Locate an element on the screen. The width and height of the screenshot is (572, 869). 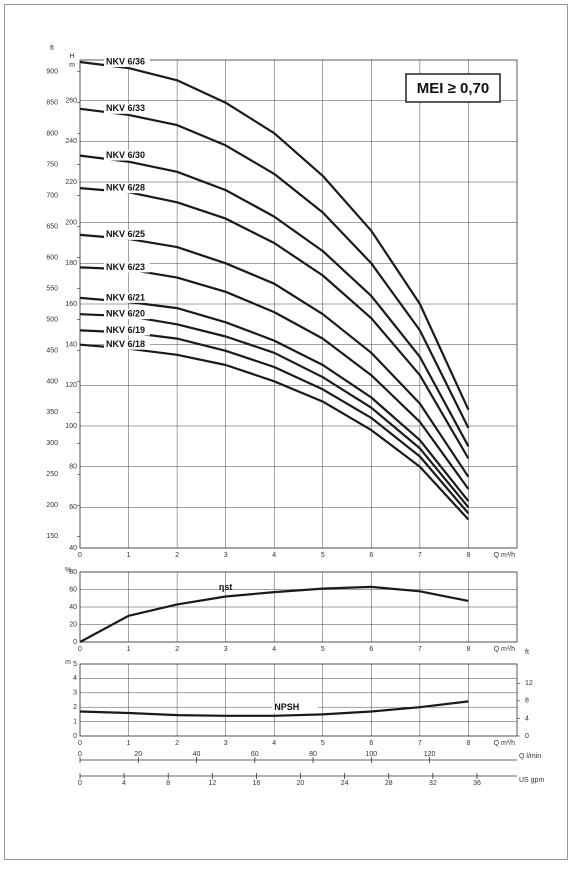
x-tick-label: 40 is located at coordinates (197, 754).